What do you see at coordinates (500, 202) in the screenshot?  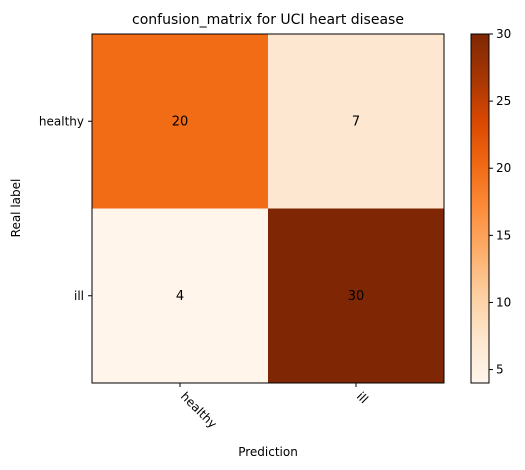 I see `colorbar-ticks: 5 10 15 20 25 30` at bounding box center [500, 202].